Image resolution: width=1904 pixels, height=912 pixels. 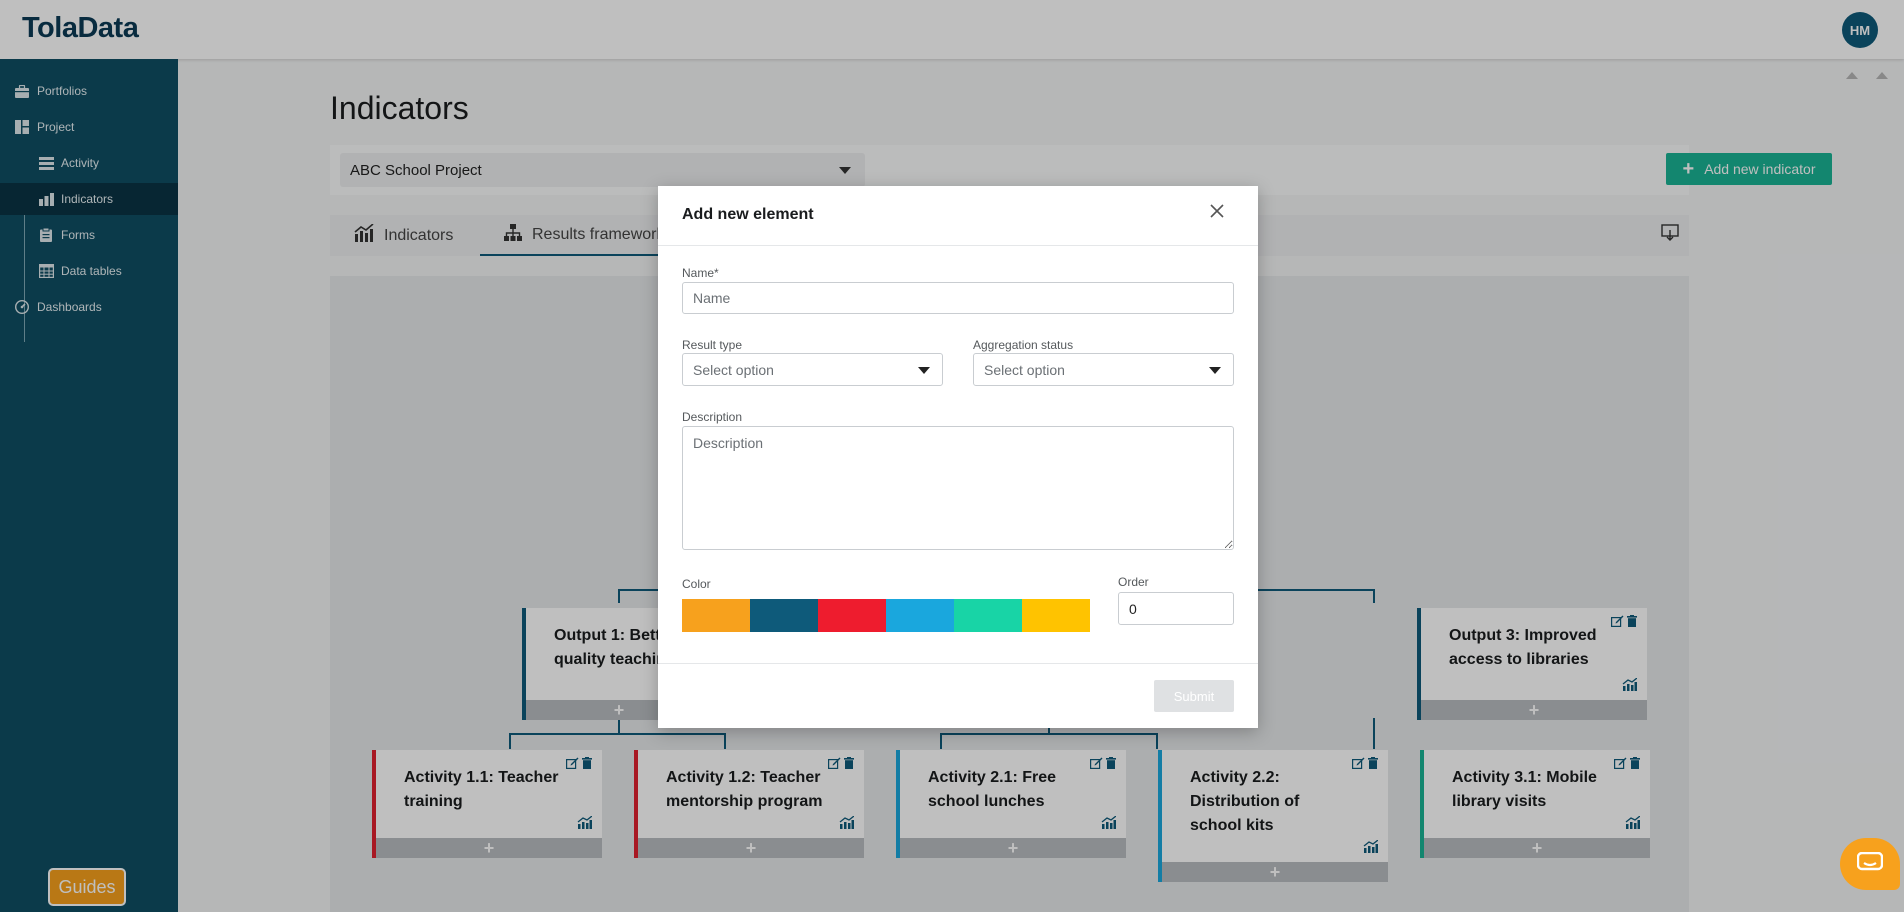 I want to click on chat-button, so click(x=1870, y=864).